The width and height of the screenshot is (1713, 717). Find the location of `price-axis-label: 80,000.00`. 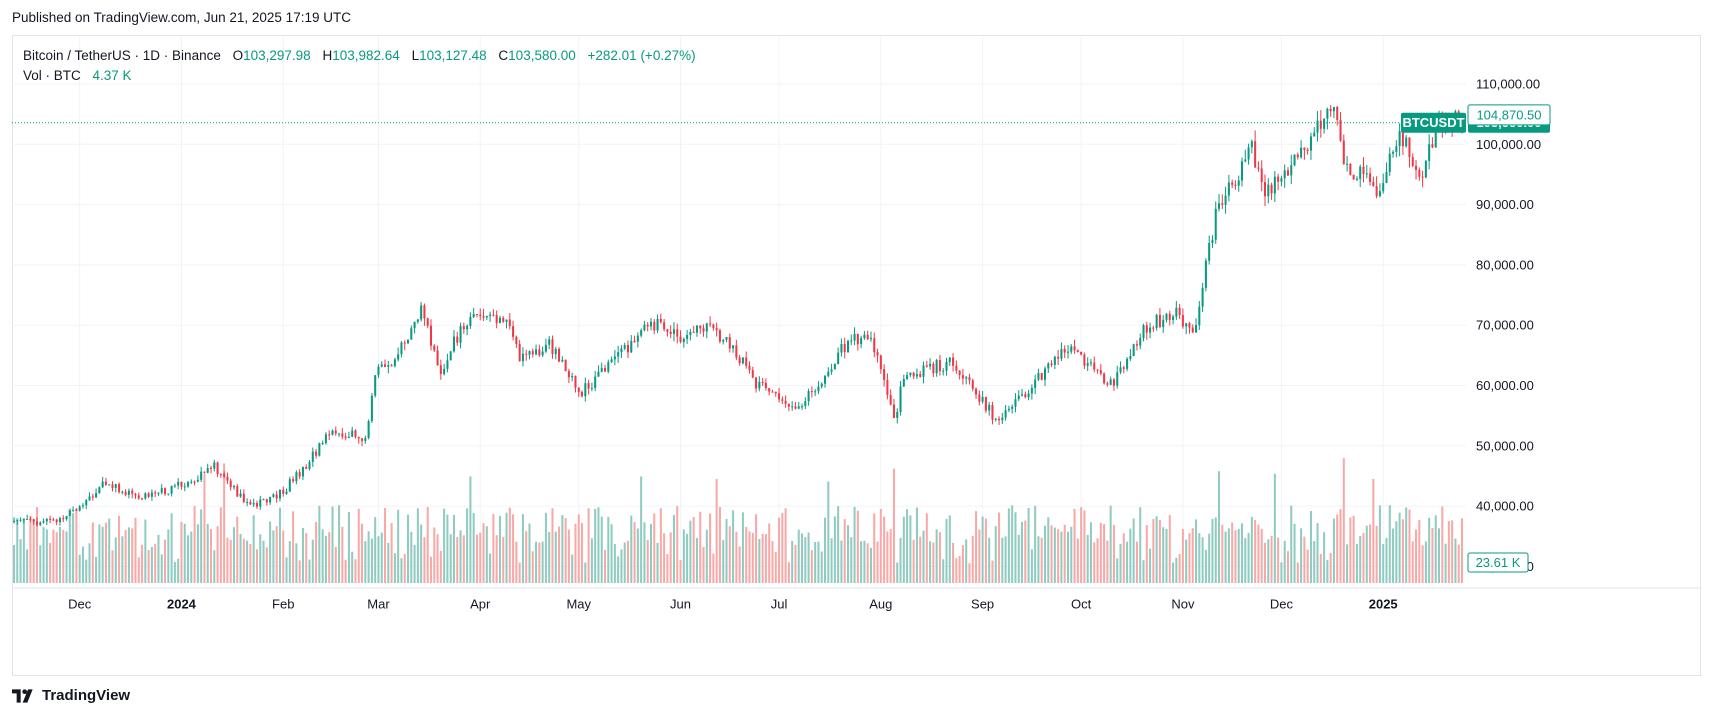

price-axis-label: 80,000.00 is located at coordinates (1505, 264).